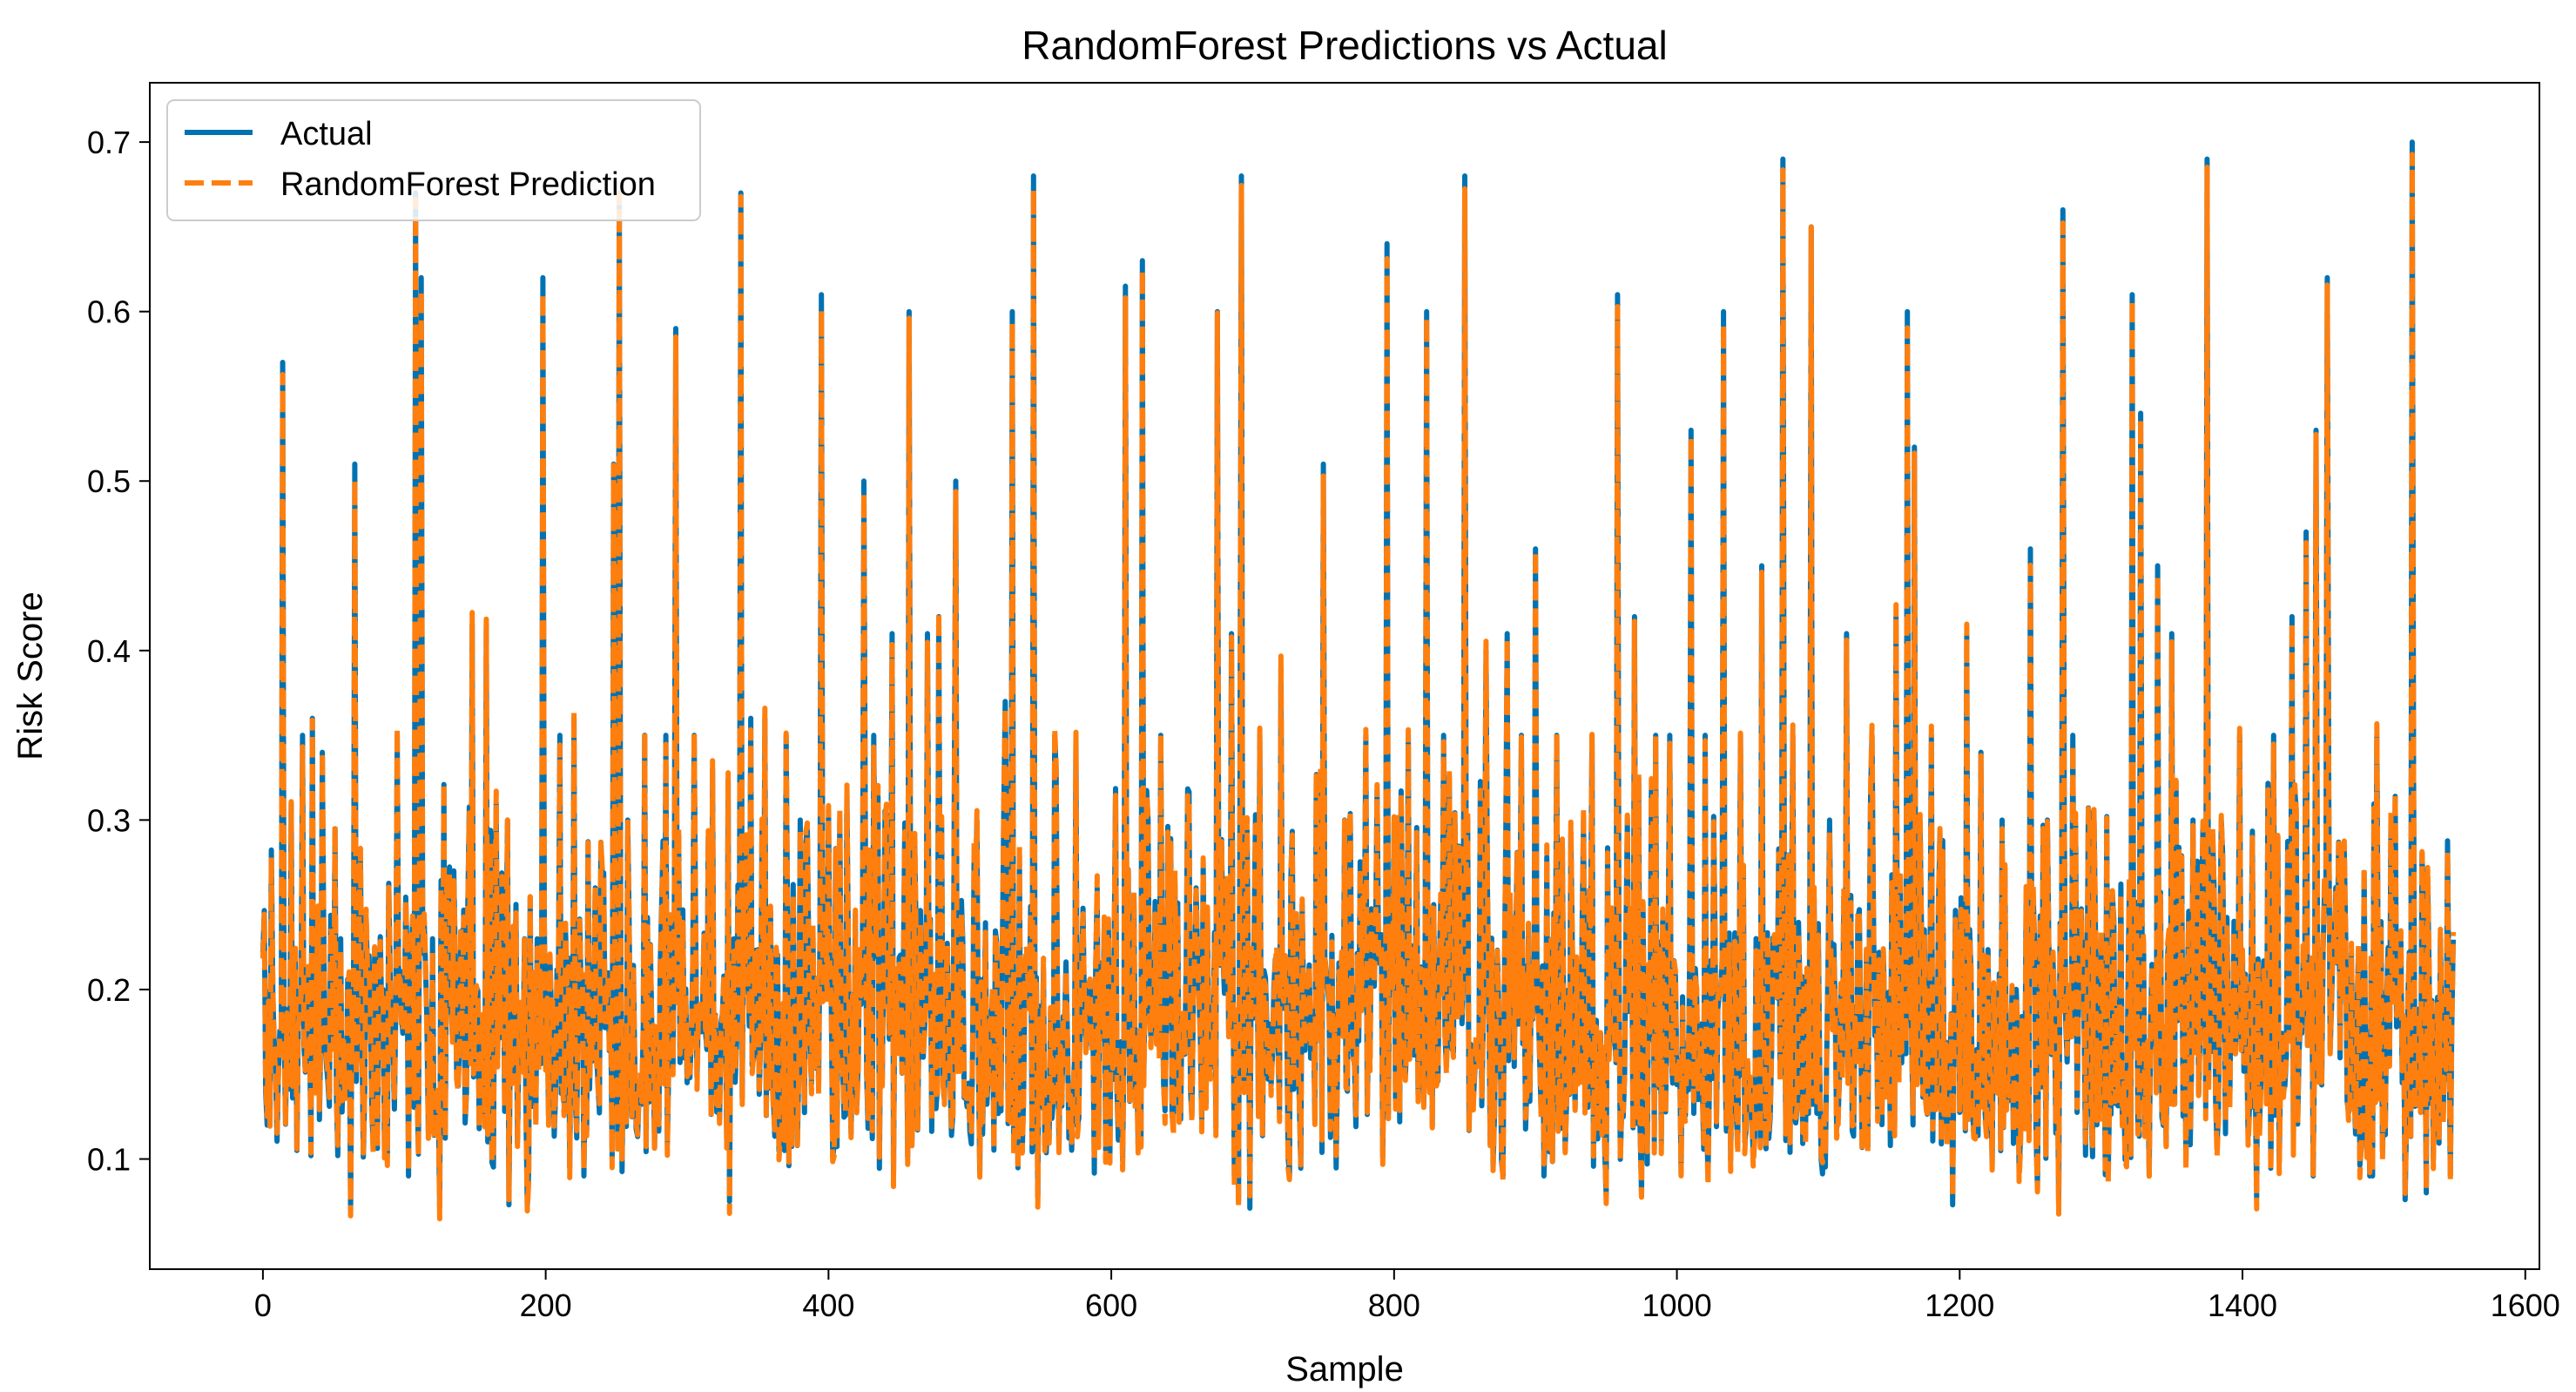  What do you see at coordinates (109, 1160) in the screenshot?
I see `y-tick-label: 0.1` at bounding box center [109, 1160].